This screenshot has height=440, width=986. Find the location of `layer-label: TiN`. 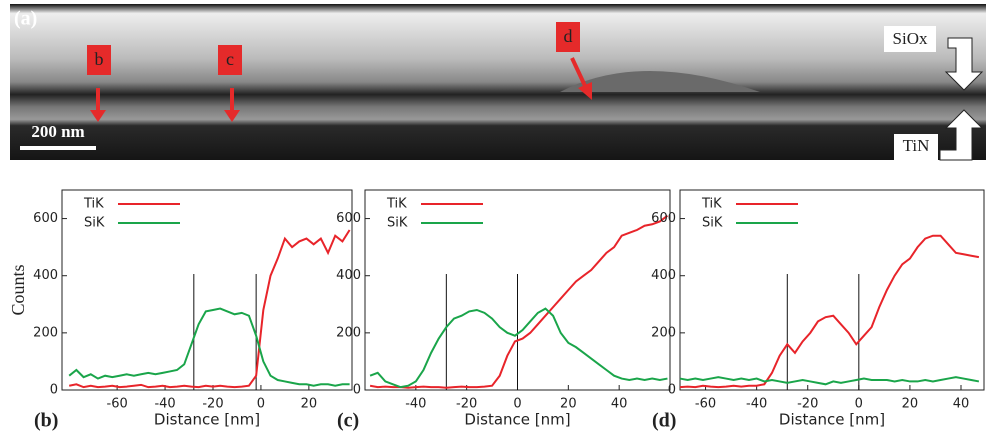

layer-label: TiN is located at coordinates (916, 145).